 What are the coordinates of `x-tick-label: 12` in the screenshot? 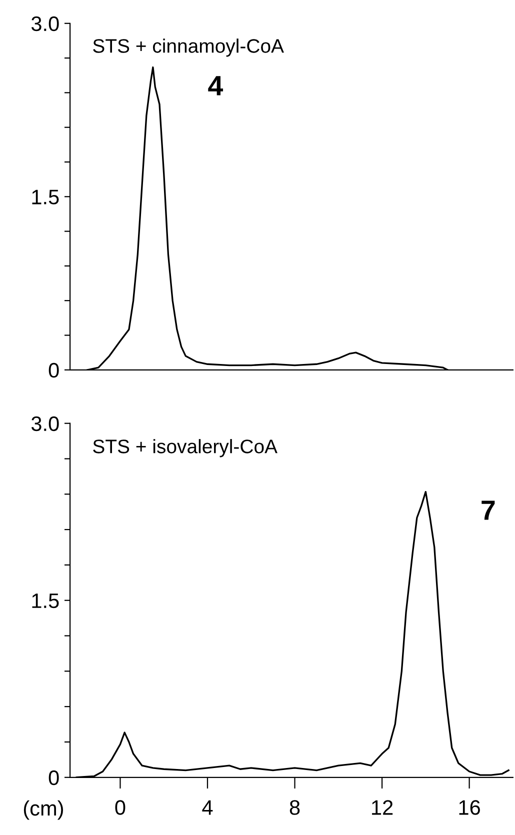 It's located at (382, 807).